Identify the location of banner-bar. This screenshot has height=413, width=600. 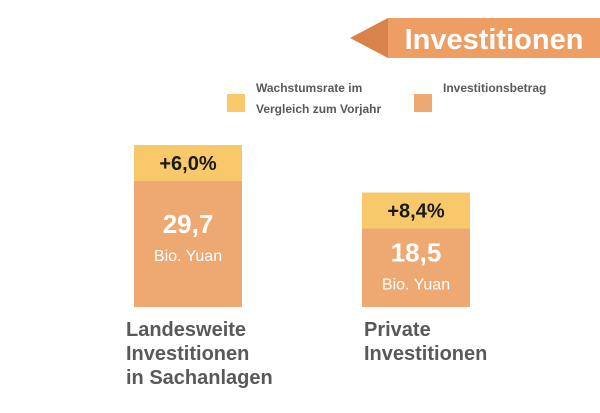
(494, 38).